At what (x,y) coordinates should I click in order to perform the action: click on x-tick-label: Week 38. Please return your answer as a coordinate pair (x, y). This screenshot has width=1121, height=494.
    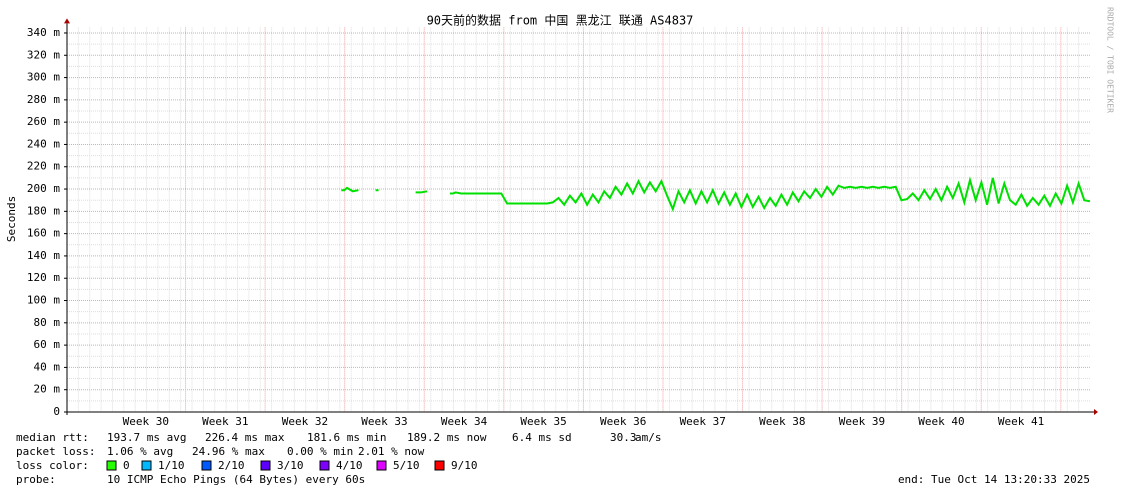
    Looking at the image, I should click on (782, 421).